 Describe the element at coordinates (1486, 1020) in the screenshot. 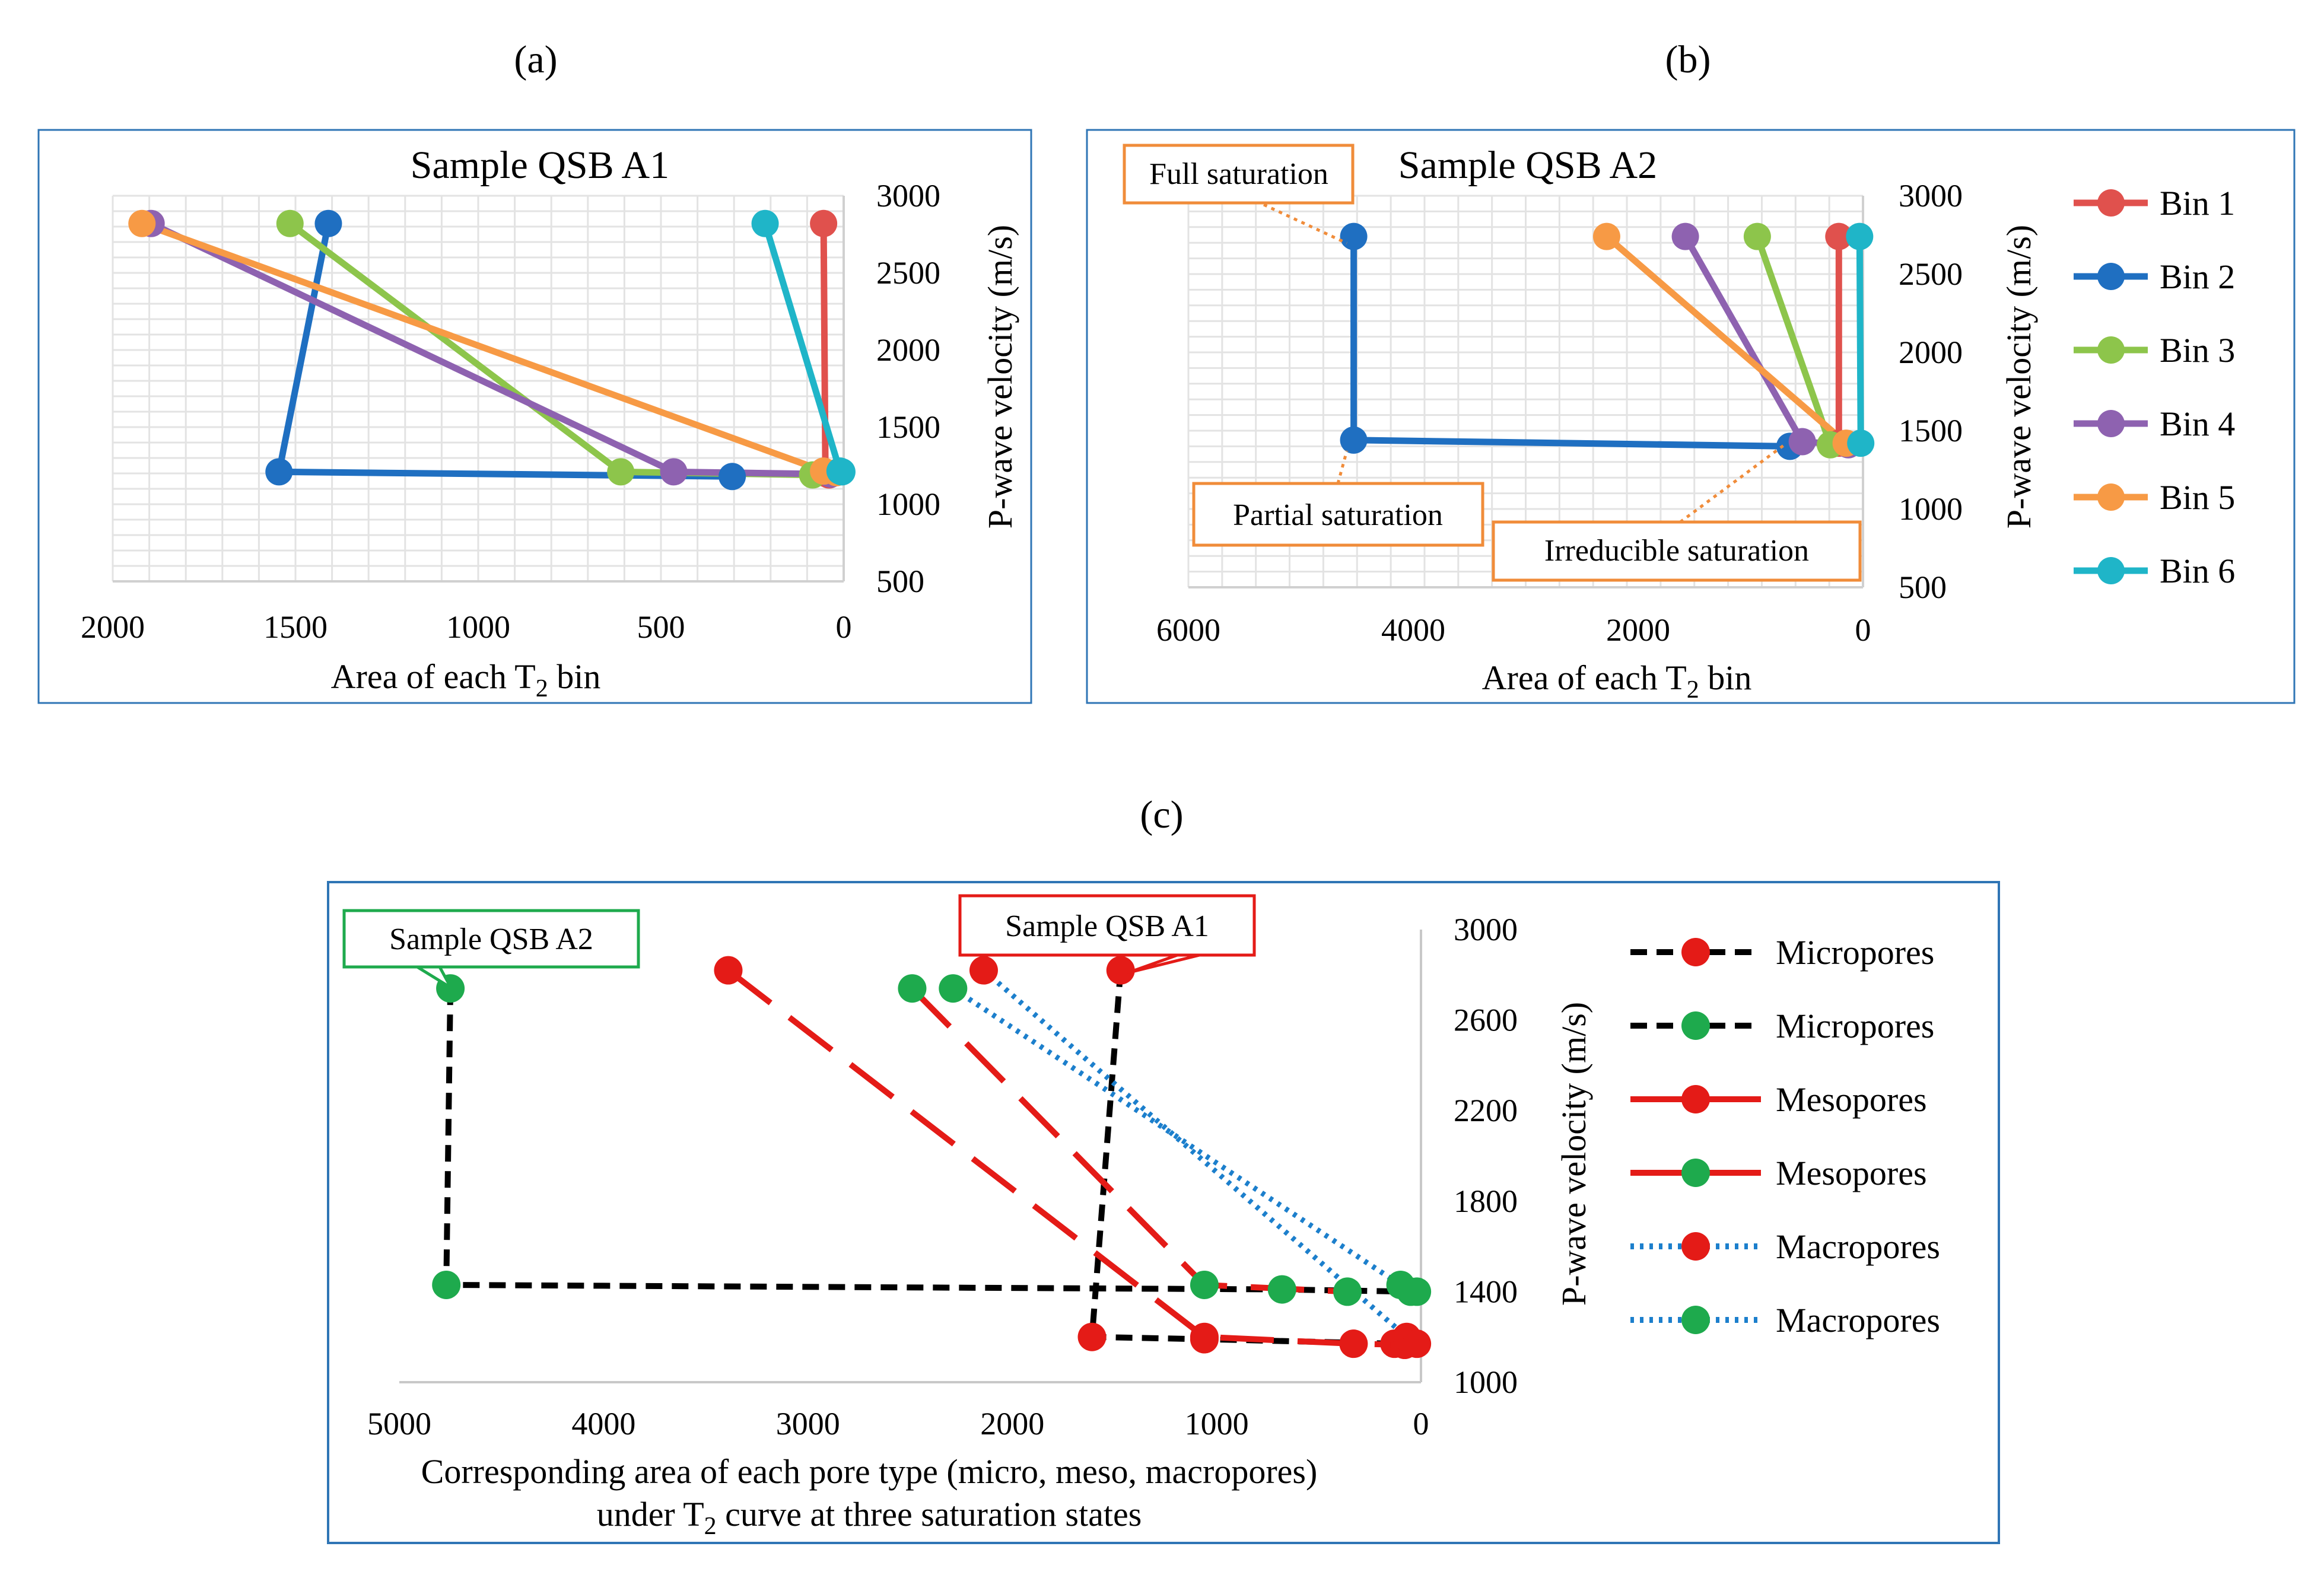

I see `c-y-tick-label: 2600` at that location.